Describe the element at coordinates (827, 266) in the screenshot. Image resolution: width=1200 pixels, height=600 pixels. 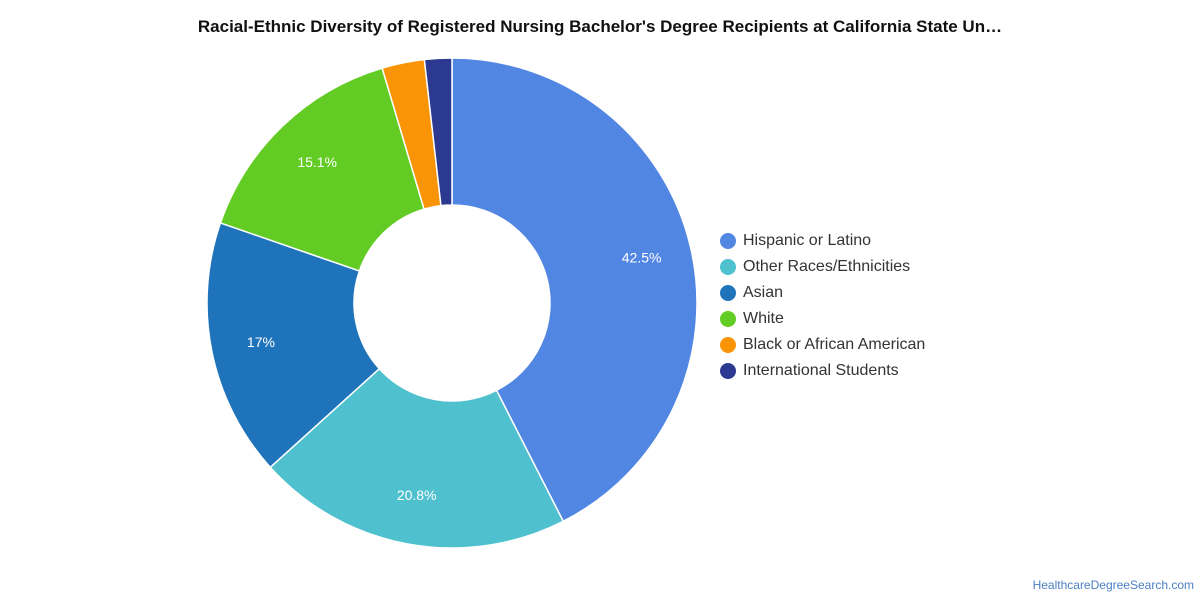
I see `legend-label: Other Races/Ethnicities` at that location.